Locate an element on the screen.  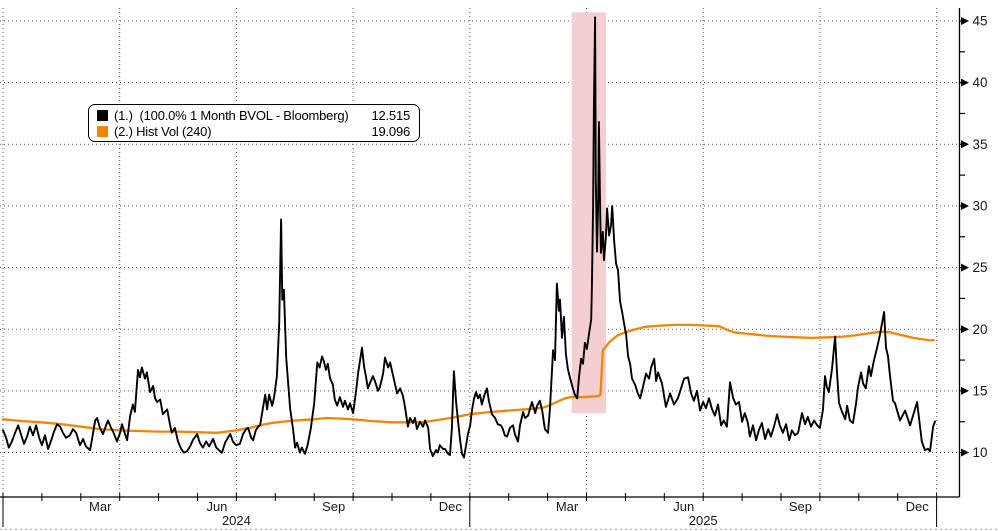
series-1-value: 12.515 is located at coordinates (390, 115).